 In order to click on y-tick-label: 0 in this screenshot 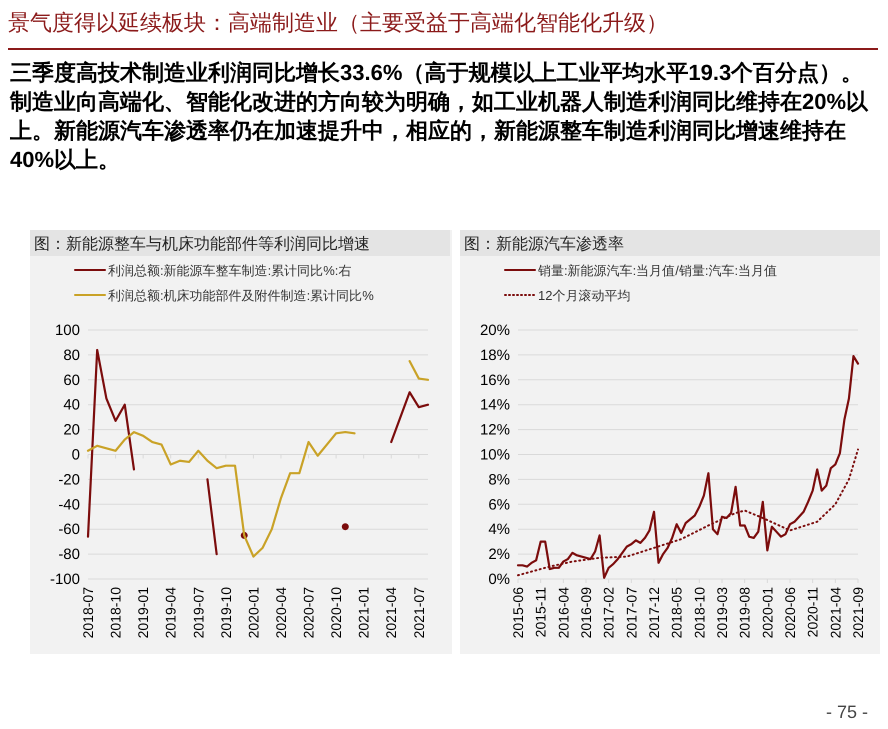, I will do `click(76, 455)`.